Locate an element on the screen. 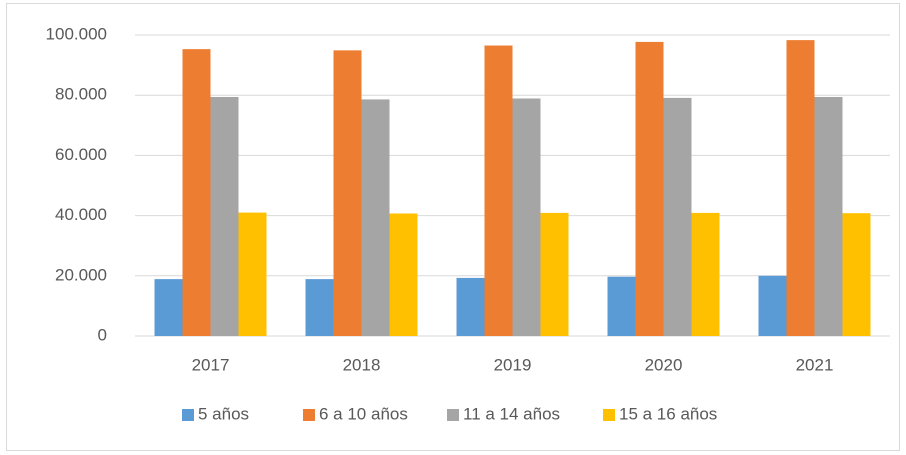 This screenshot has height=455, width=906. y-tick-label: 100.000 is located at coordinates (76, 33).